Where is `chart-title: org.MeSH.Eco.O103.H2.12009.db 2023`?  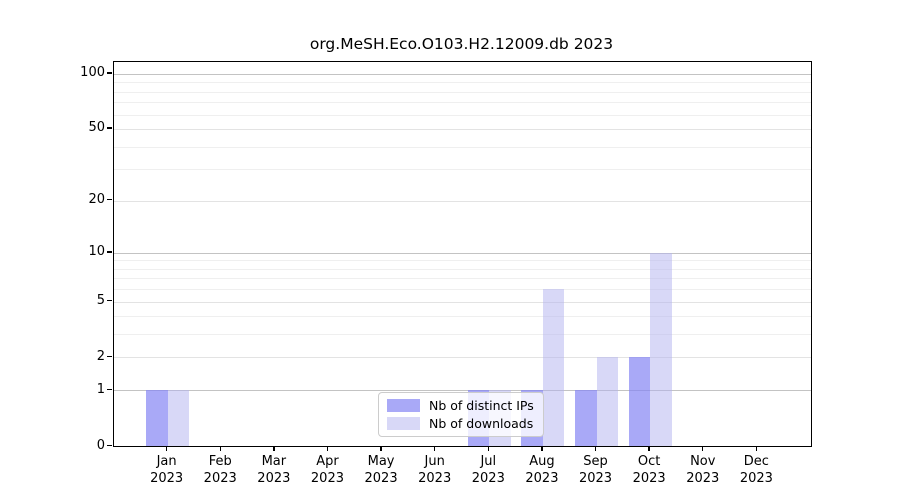 chart-title: org.MeSH.Eco.O103.H2.12009.db 2023 is located at coordinates (461, 44).